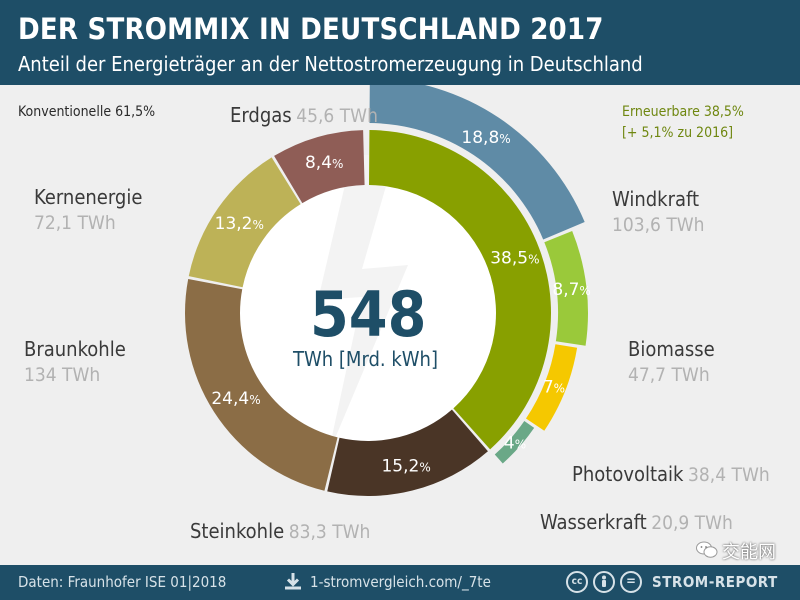  I want to click on outer-slice-windkraft, so click(477, 162).